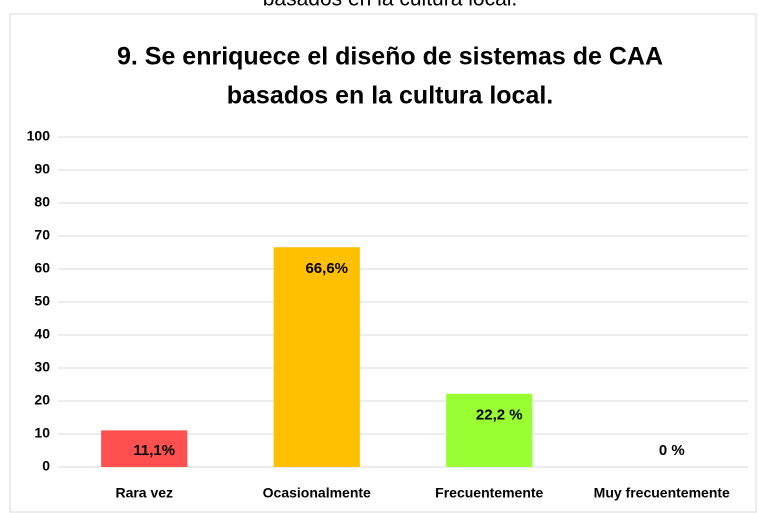 The width and height of the screenshot is (759, 513). I want to click on x-tick-label: Ocasionalmente, so click(317, 493).